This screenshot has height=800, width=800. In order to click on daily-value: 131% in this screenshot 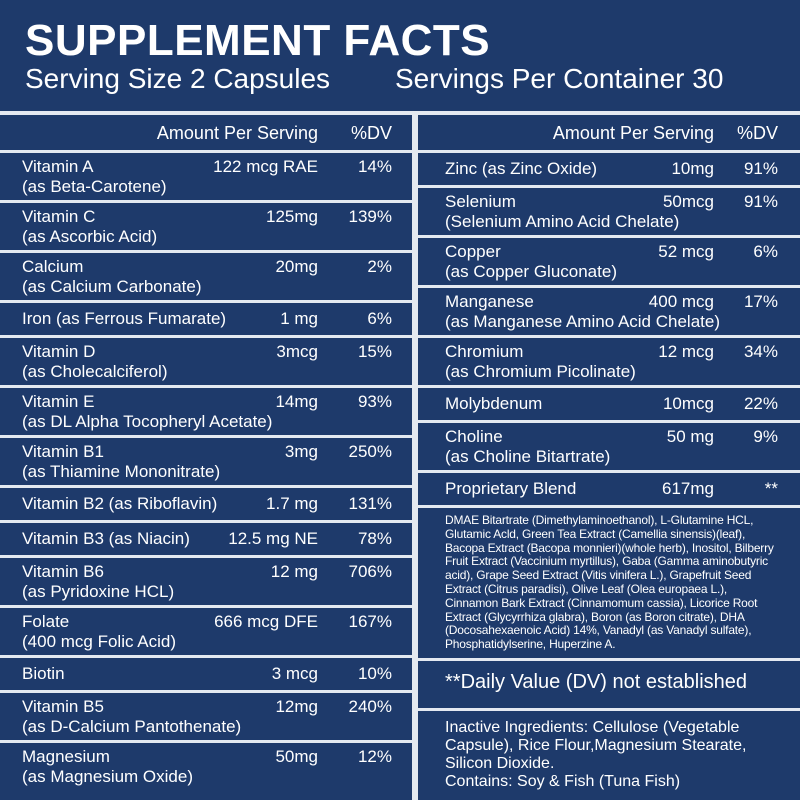, I will do `click(370, 503)`.